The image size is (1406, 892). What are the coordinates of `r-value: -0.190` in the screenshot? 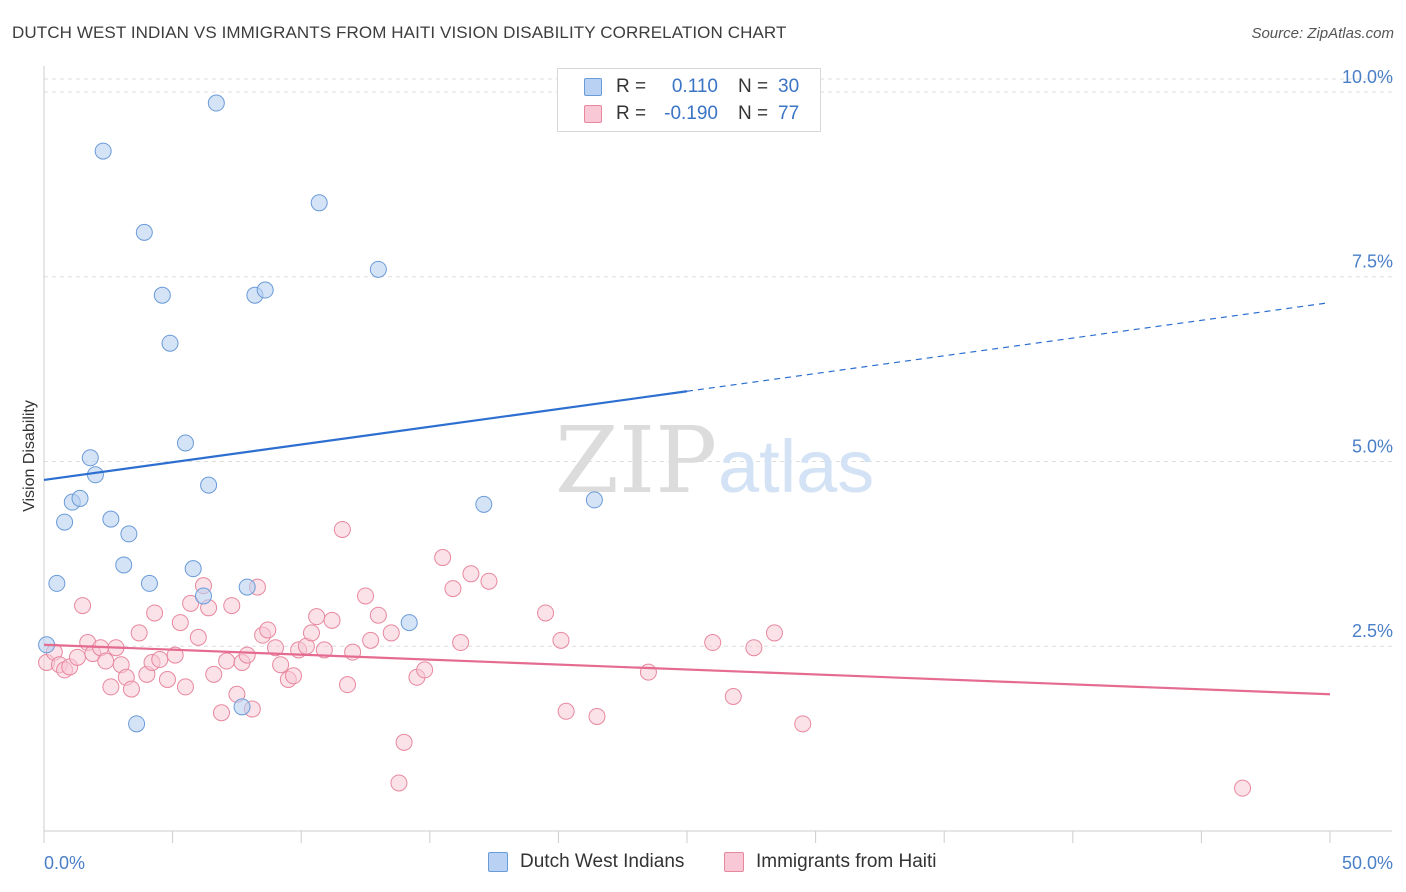 It's located at (691, 113).